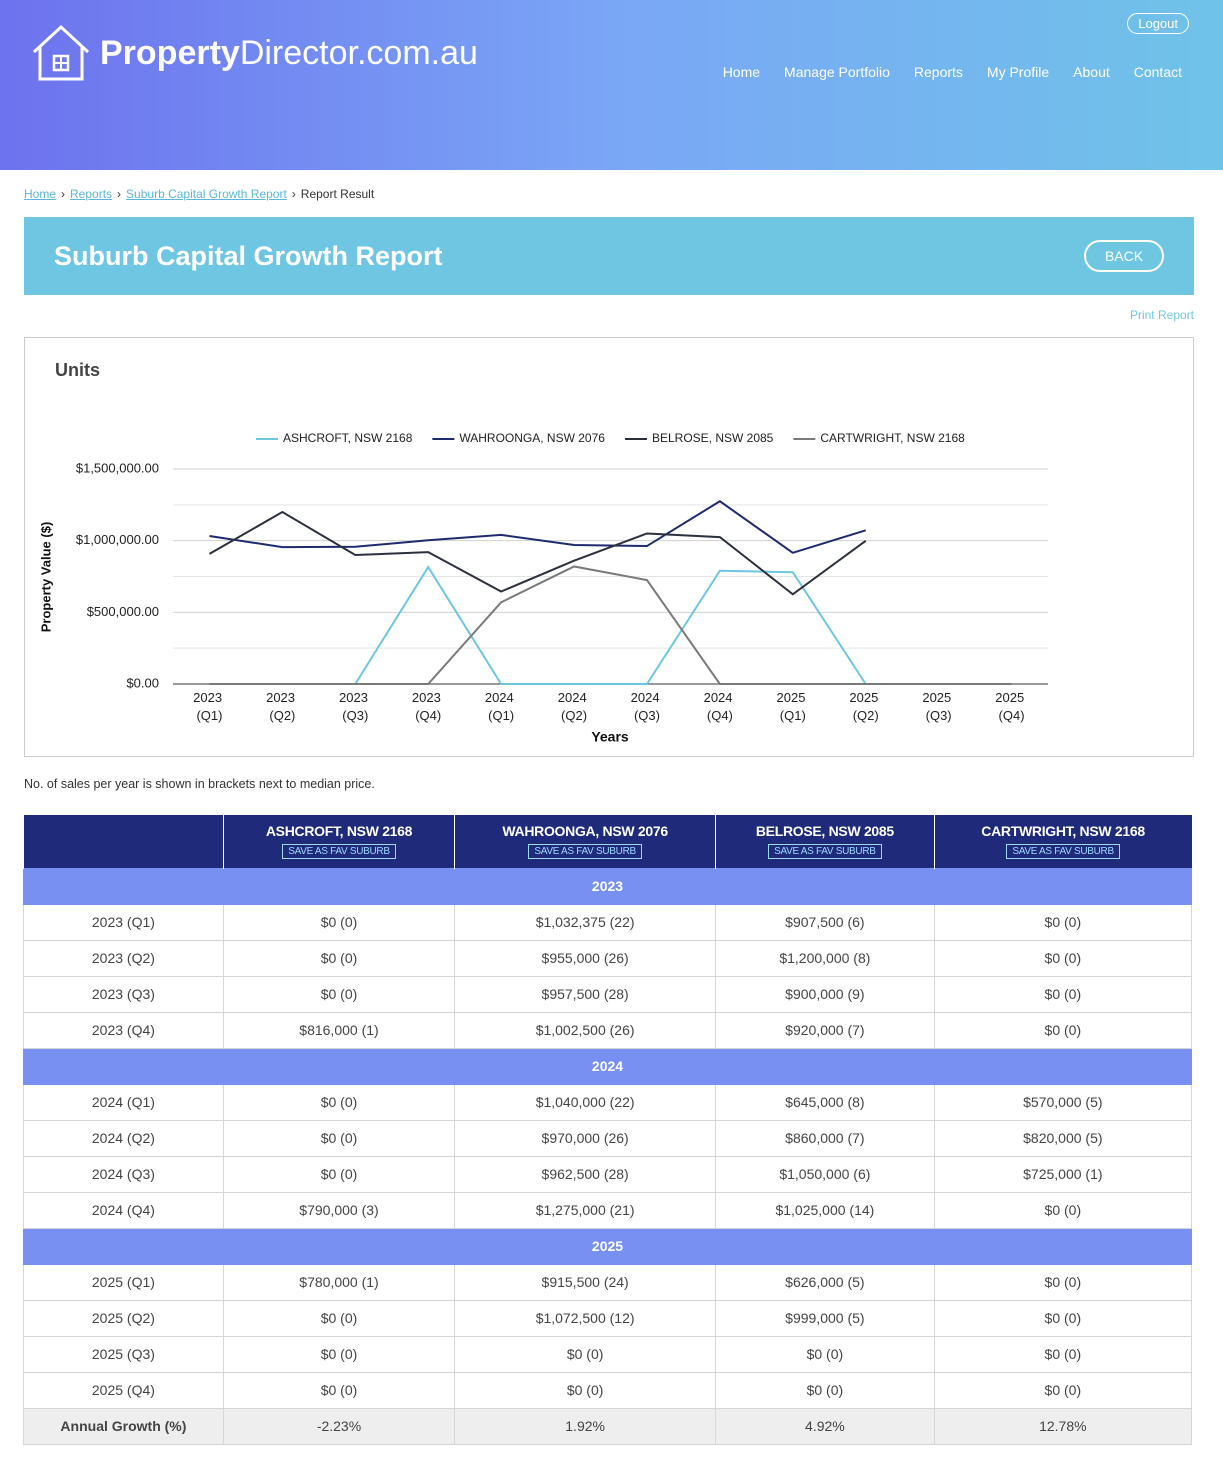 The width and height of the screenshot is (1223, 1478). I want to click on page-title: Suburb Capital Growth Report, so click(248, 256).